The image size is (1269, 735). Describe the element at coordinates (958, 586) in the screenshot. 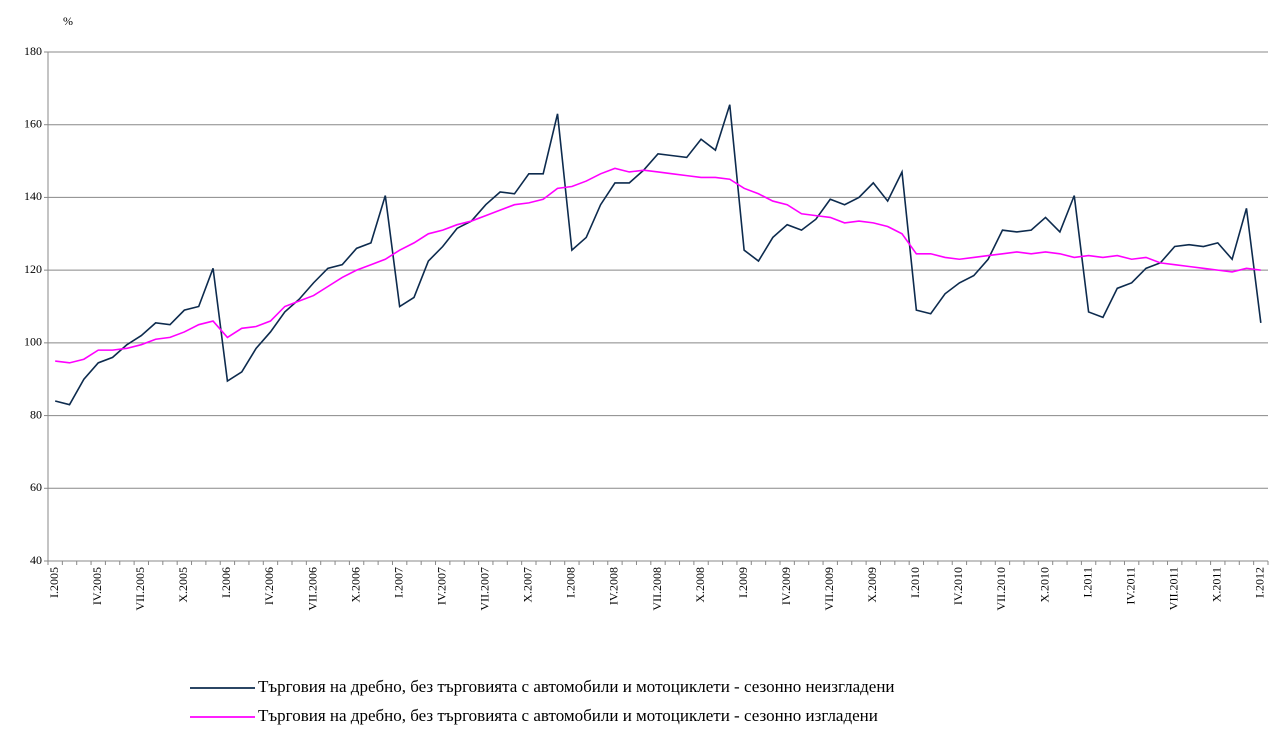

I see `x-tick-label: IV.2010` at that location.